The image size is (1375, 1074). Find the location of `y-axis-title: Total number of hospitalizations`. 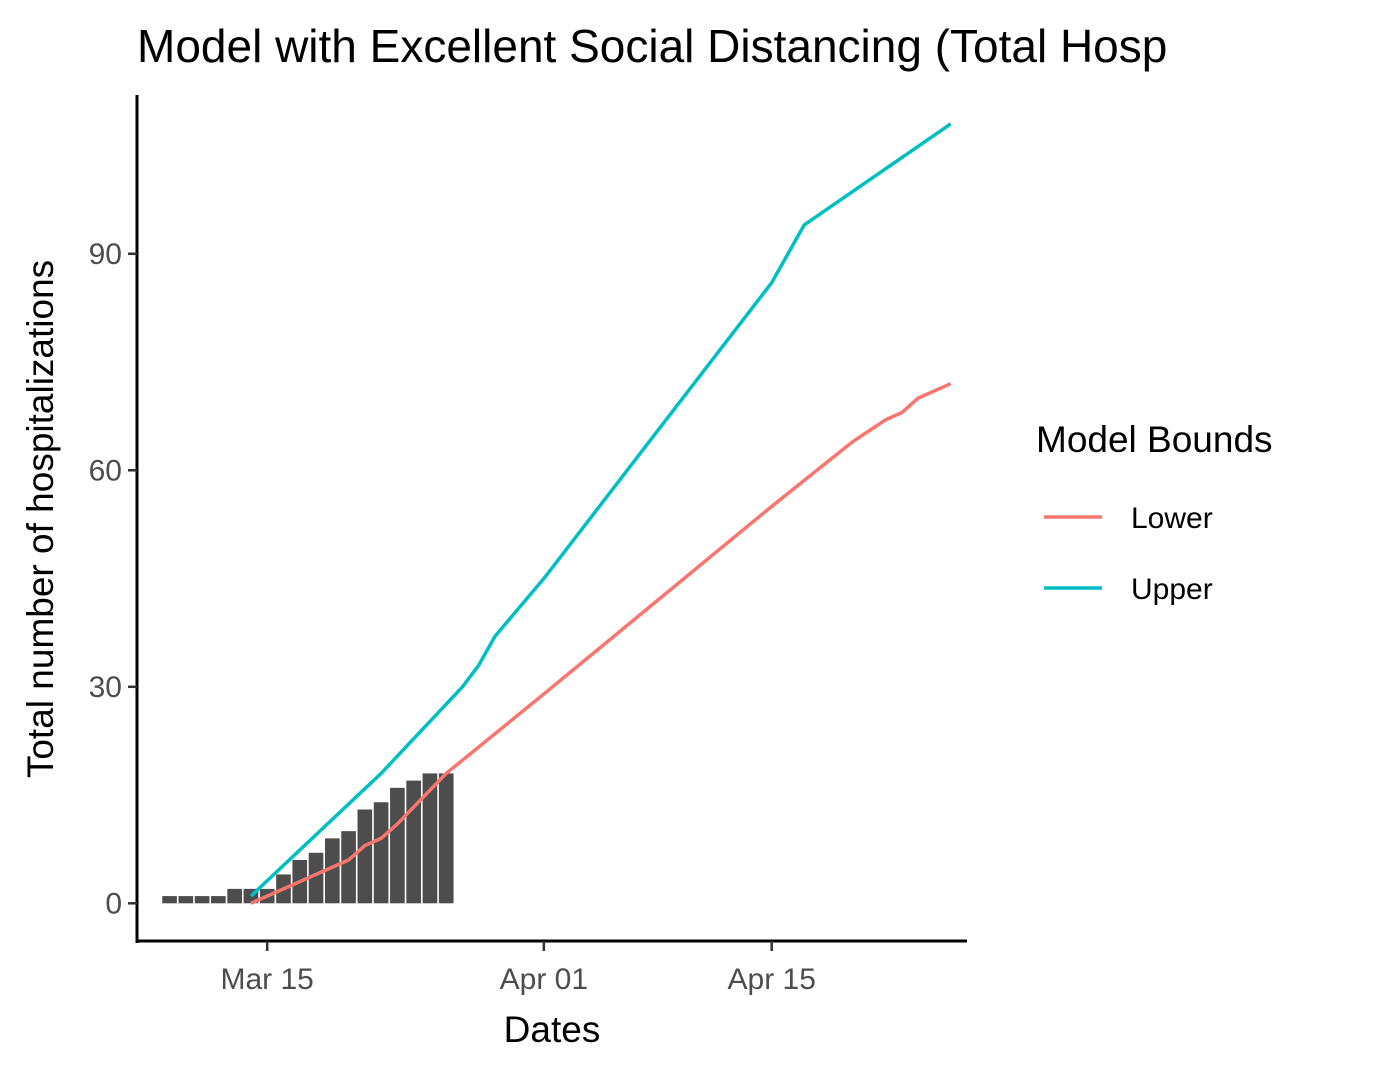

y-axis-title: Total number of hospitalizations is located at coordinates (40, 519).